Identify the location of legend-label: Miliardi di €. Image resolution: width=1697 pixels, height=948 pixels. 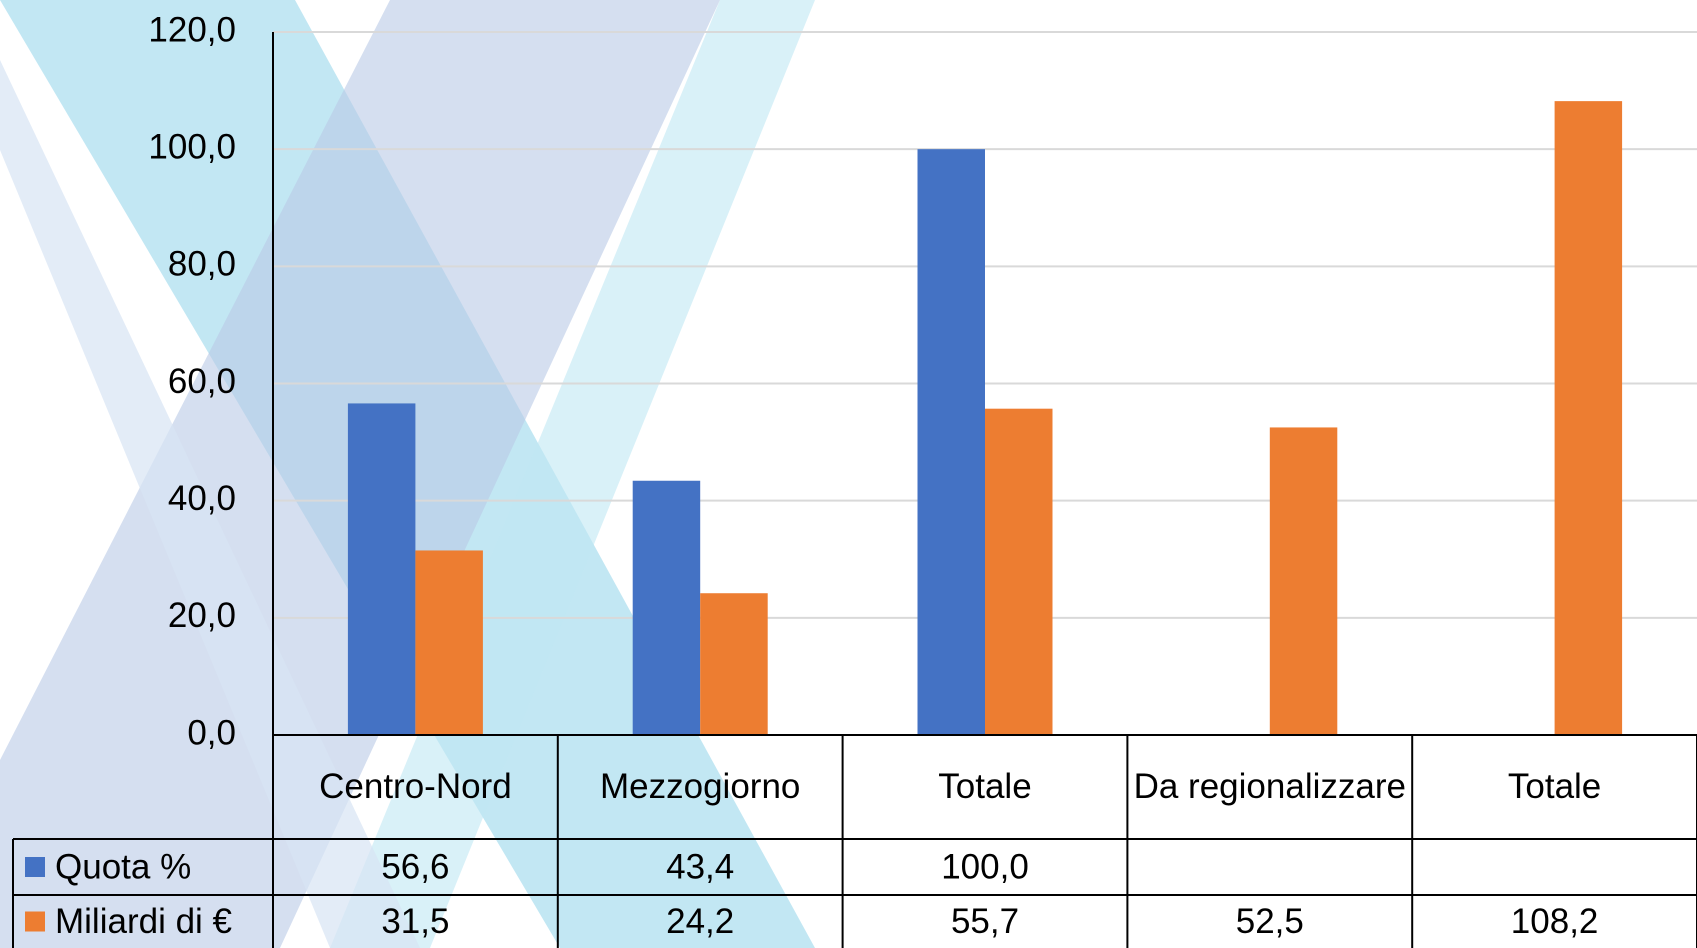
(143, 921).